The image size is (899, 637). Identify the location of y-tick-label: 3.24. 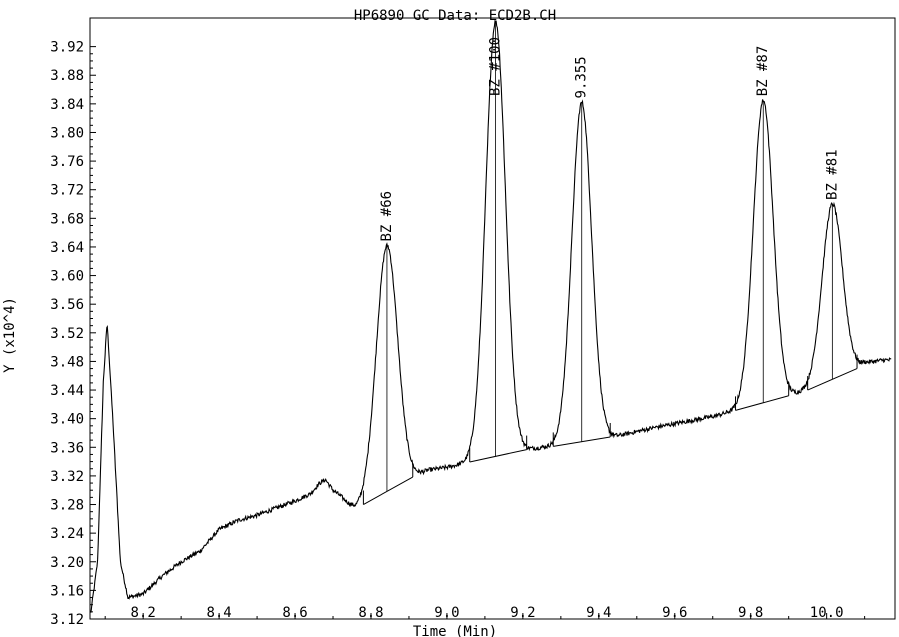
(67, 534).